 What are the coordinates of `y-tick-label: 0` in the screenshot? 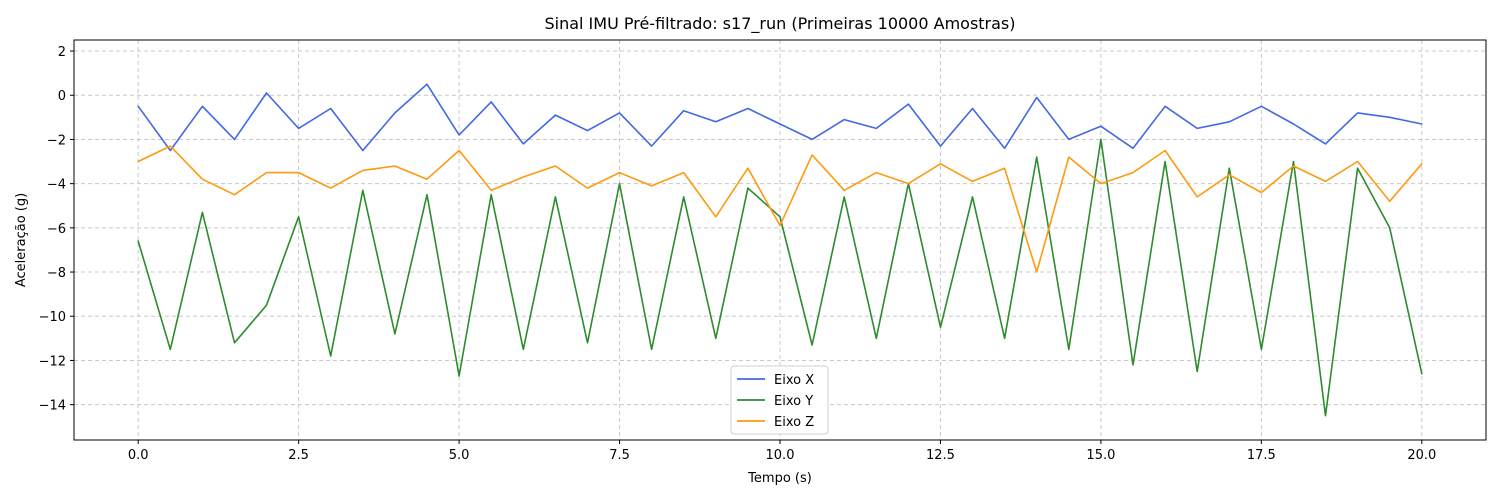 It's located at (62, 96).